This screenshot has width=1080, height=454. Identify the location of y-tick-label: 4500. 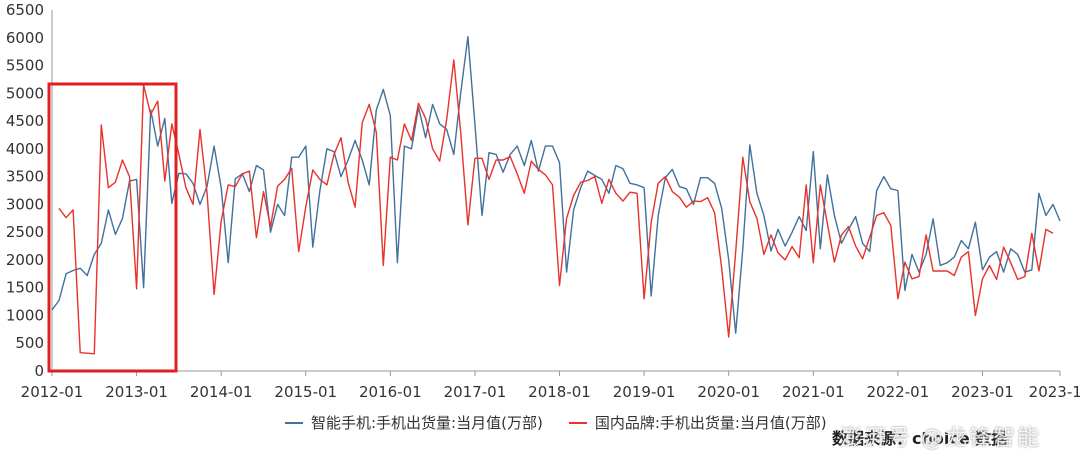
(25, 121).